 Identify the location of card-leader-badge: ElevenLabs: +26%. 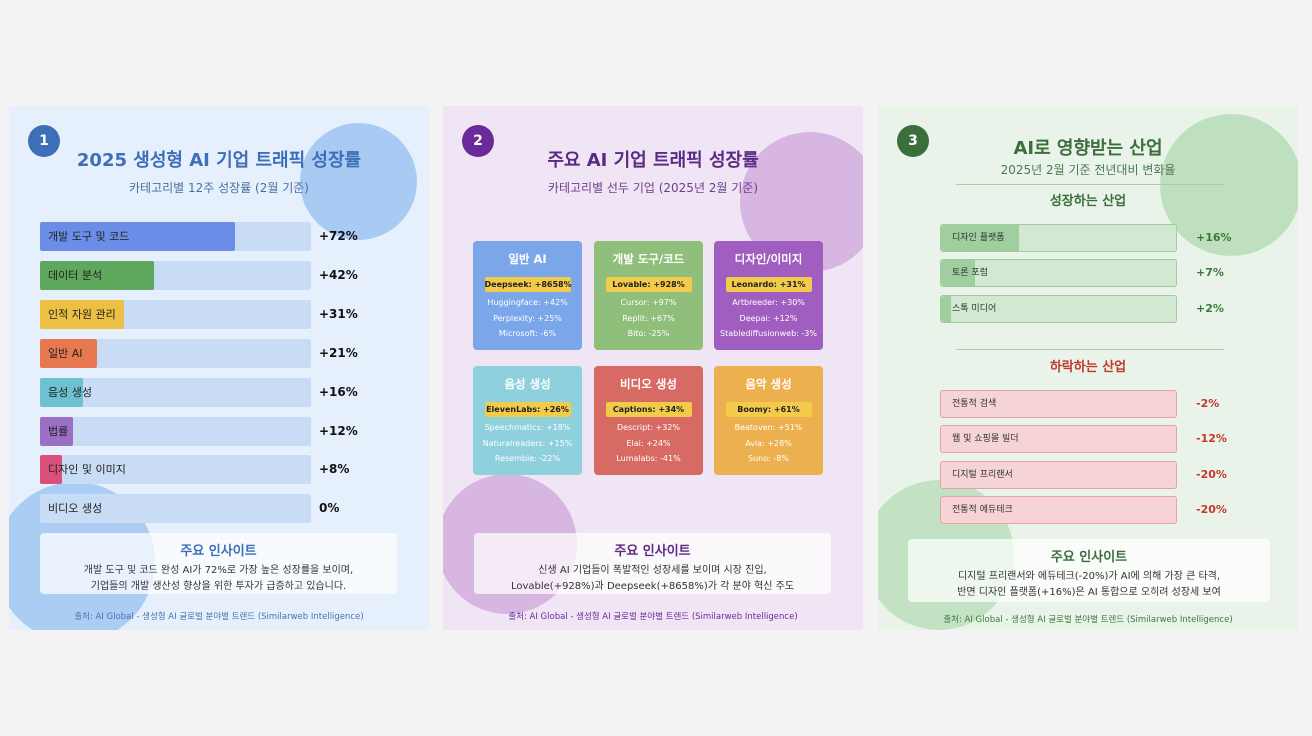
(527, 409).